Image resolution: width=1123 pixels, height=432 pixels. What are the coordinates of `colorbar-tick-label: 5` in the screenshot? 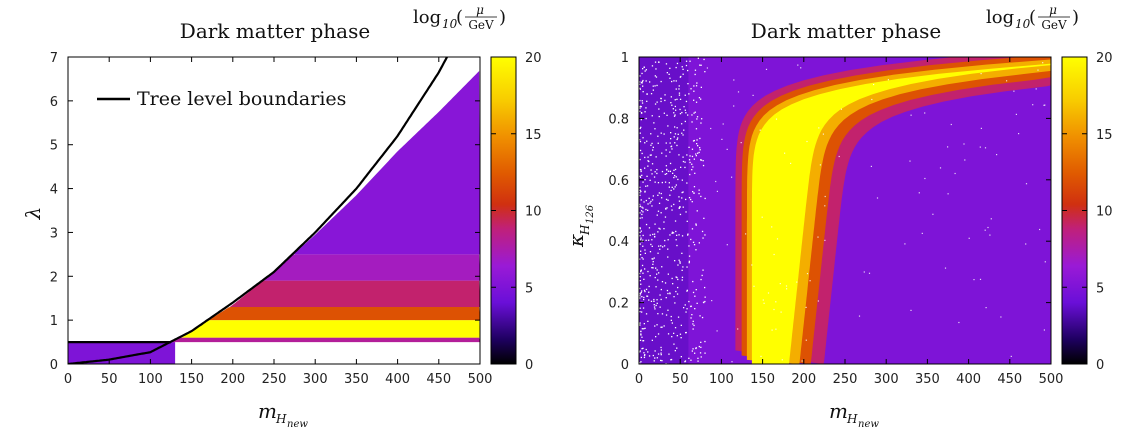 It's located at (1100, 288).